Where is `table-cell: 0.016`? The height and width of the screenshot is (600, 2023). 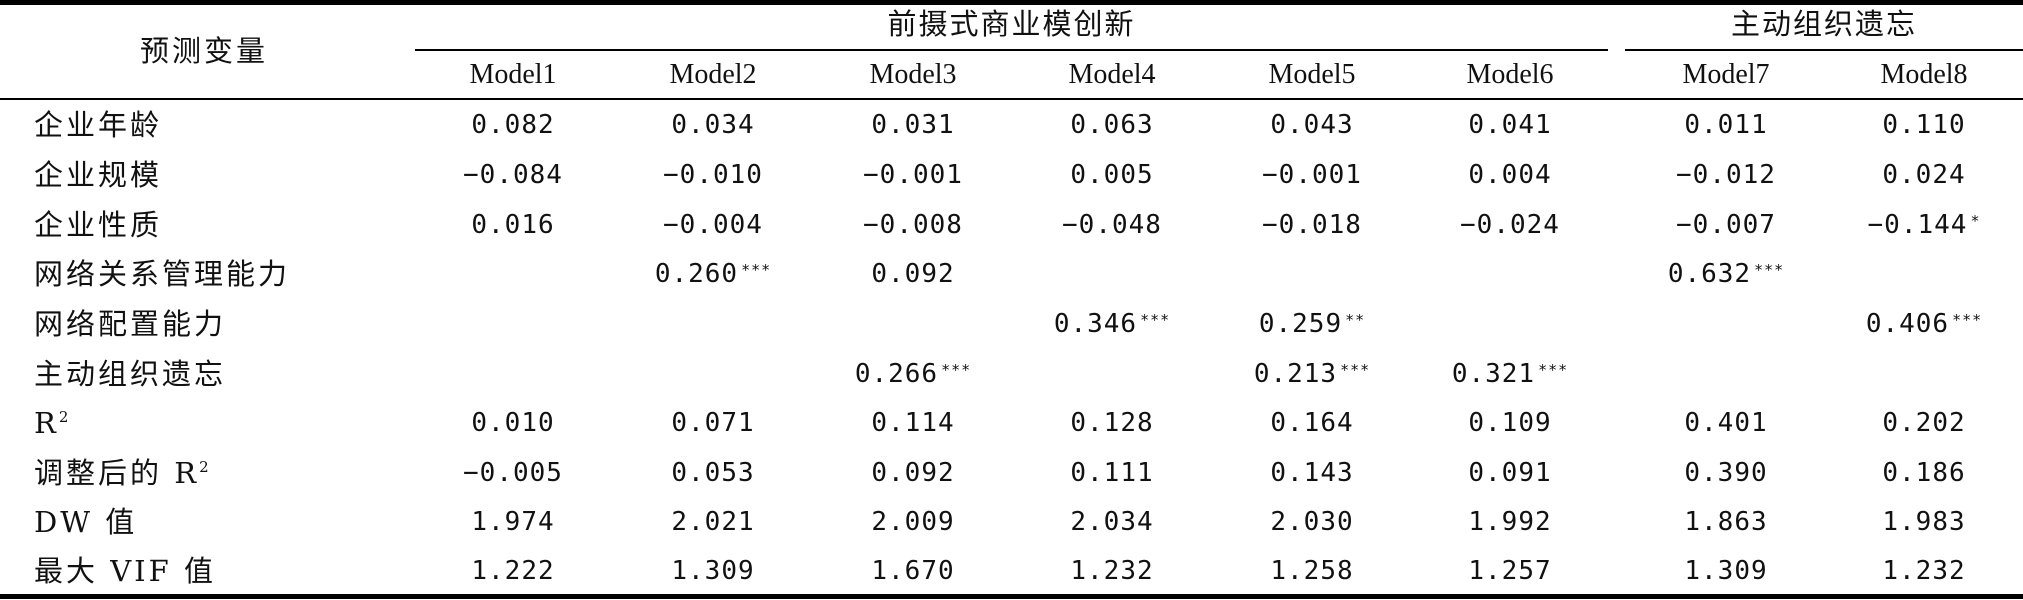
table-cell: 0.016 is located at coordinates (513, 225).